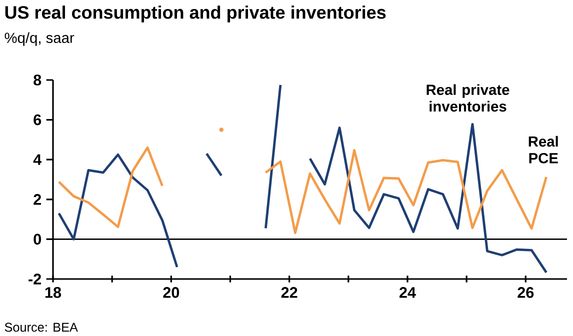 The height and width of the screenshot is (336, 573). What do you see at coordinates (468, 98) in the screenshot?
I see `series-label: Real private inventories` at bounding box center [468, 98].